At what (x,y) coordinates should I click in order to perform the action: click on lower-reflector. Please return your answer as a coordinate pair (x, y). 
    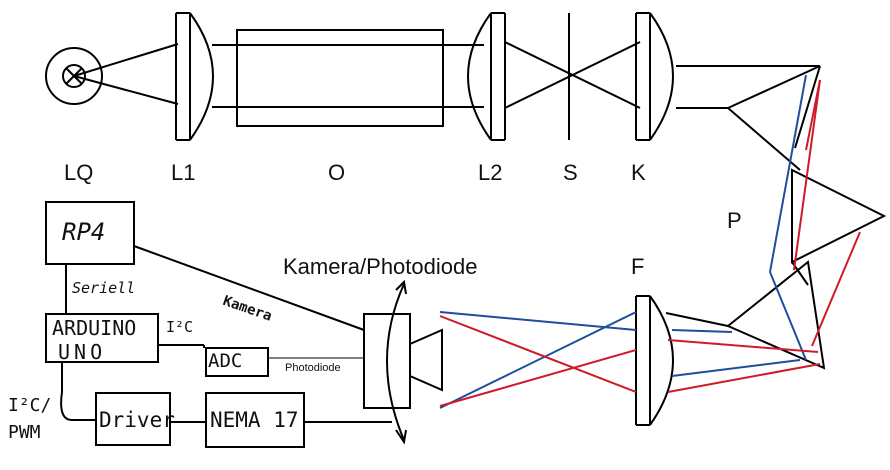
    Looking at the image, I should click on (776, 315).